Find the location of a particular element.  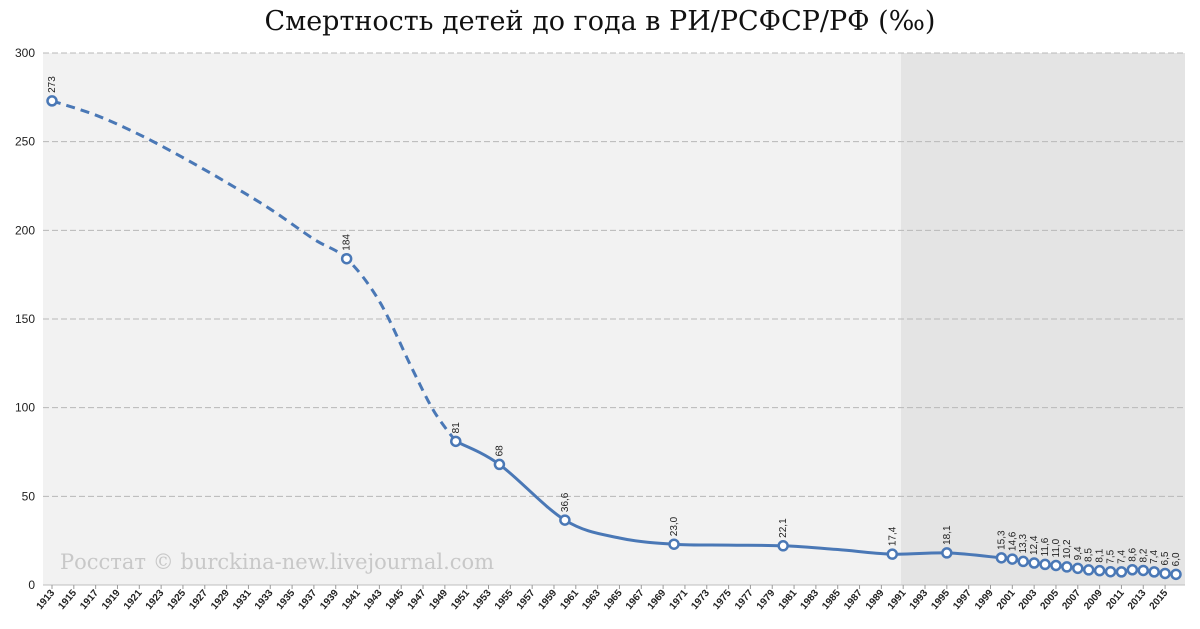

x-tick-label: 1973 is located at coordinates (700, 600).